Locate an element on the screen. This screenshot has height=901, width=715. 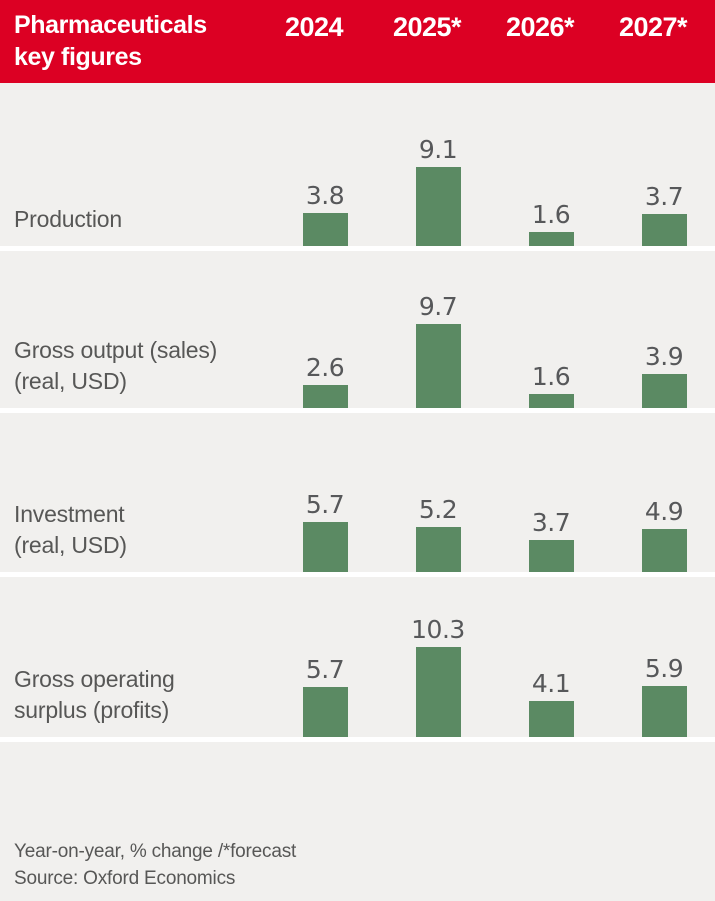
bar-cell: 3.9 is located at coordinates (661, 375).